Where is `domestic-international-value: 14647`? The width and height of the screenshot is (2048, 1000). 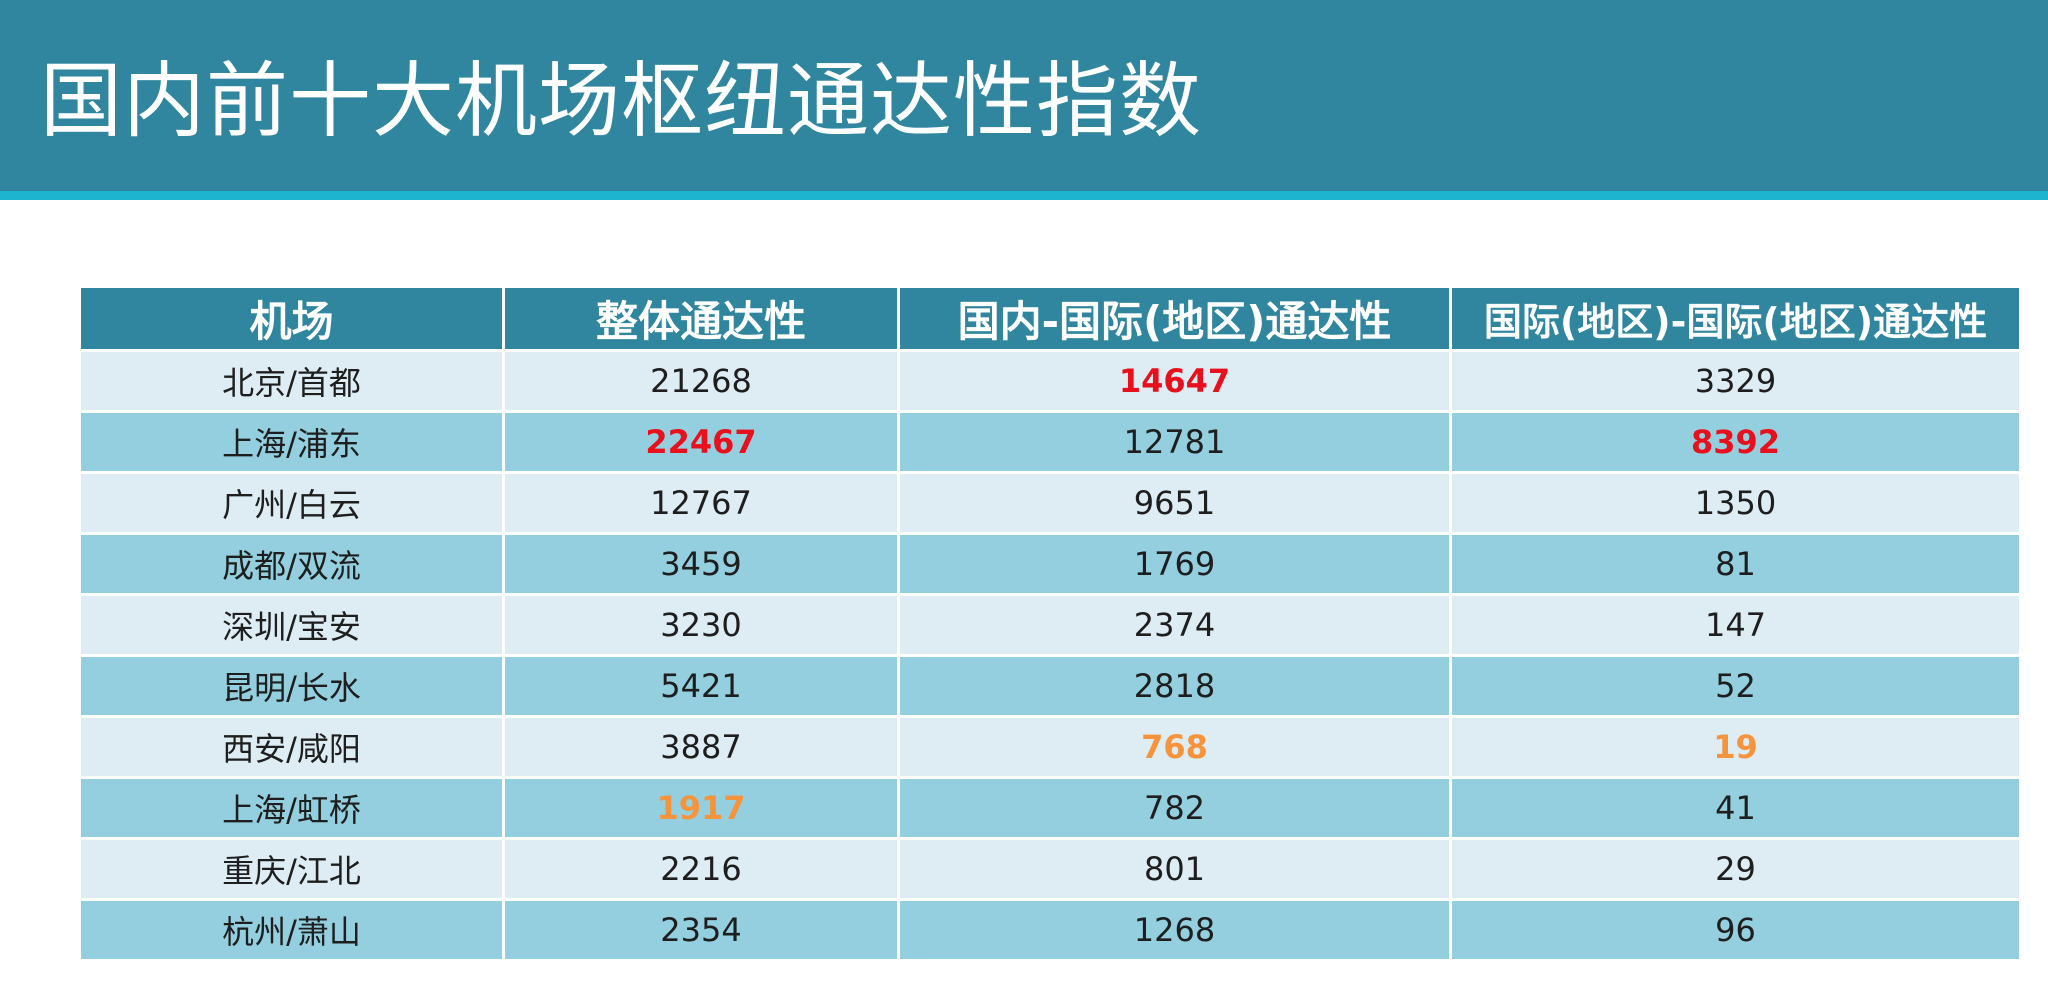 domestic-international-value: 14647 is located at coordinates (1174, 381).